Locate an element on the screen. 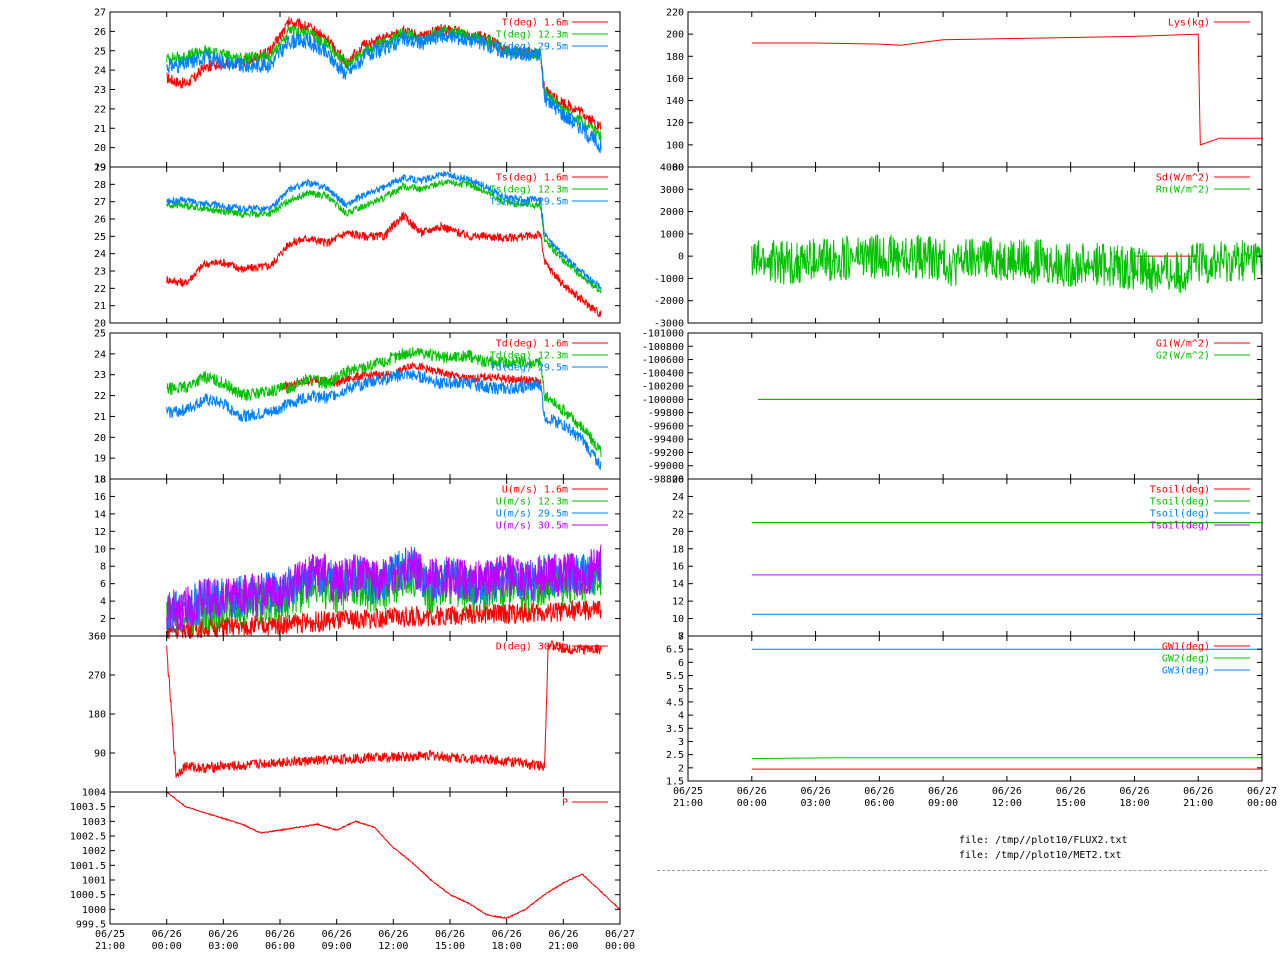 Image resolution: width=1280 pixels, height=960 pixels. x-tick-label-time: 15:00 is located at coordinates (450, 946).